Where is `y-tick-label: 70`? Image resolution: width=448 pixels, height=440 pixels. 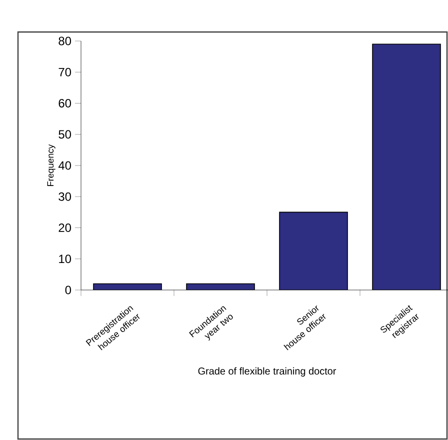 y-tick-label: 70 is located at coordinates (65, 72).